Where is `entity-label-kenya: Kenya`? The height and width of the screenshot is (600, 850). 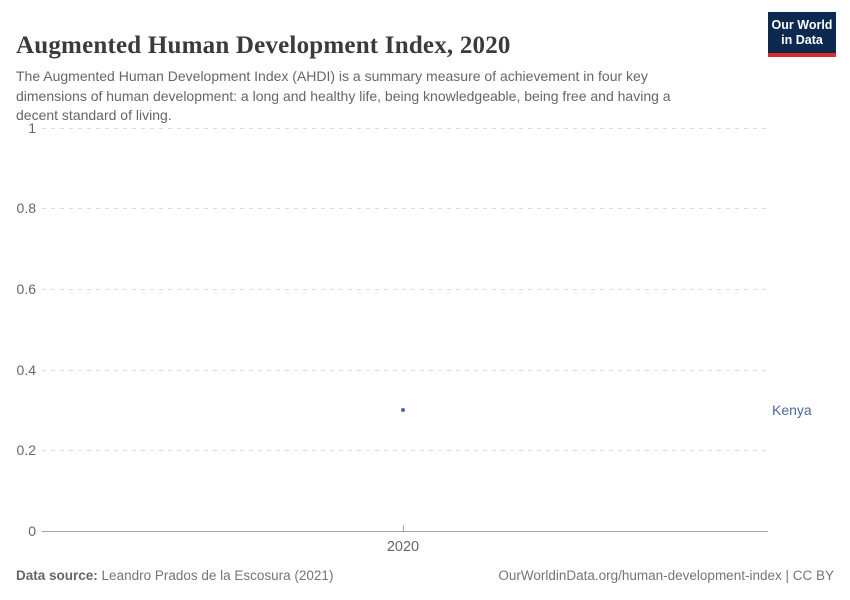 entity-label-kenya: Kenya is located at coordinates (792, 409).